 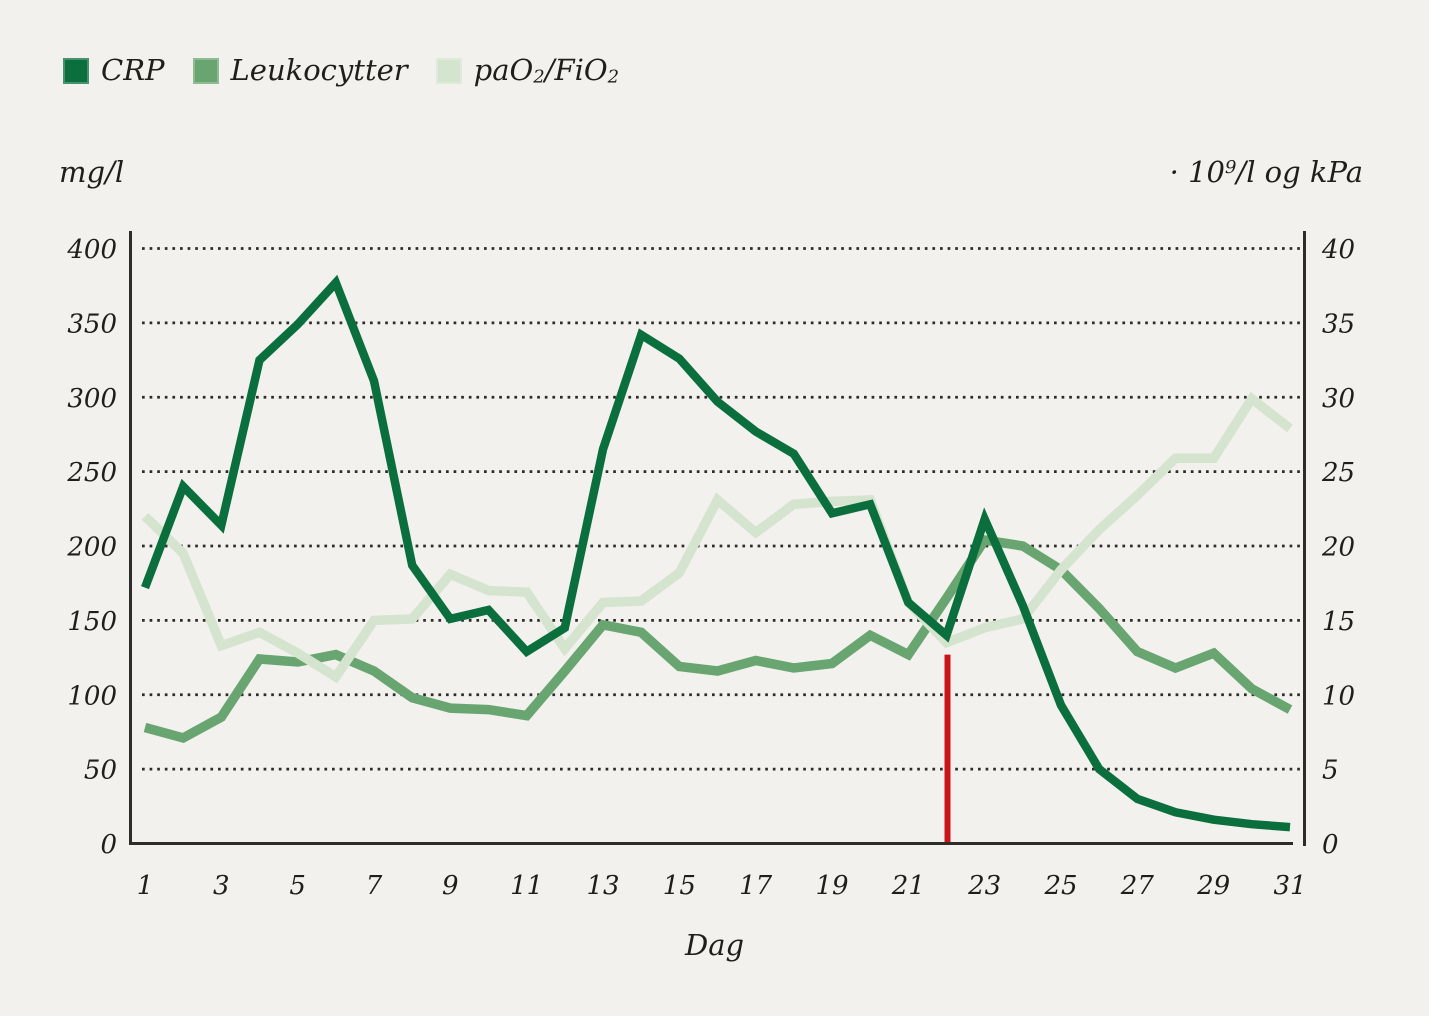 What do you see at coordinates (145, 886) in the screenshot?
I see `x-tick-1: 1` at bounding box center [145, 886].